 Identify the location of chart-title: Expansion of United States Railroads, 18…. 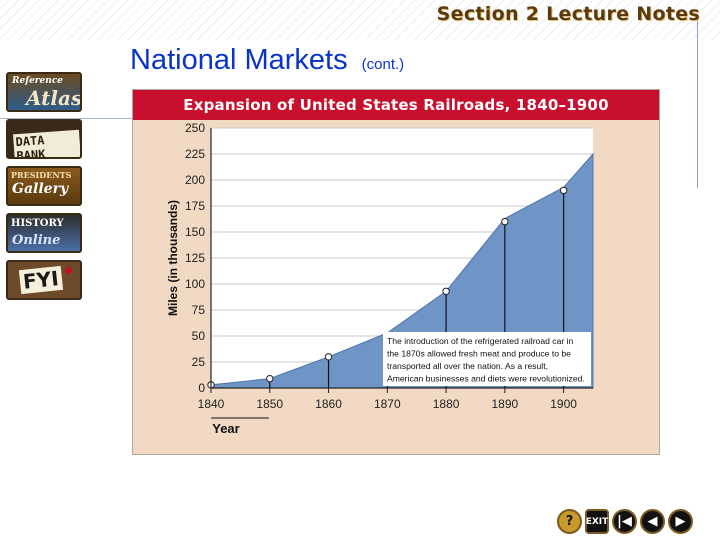
(396, 105).